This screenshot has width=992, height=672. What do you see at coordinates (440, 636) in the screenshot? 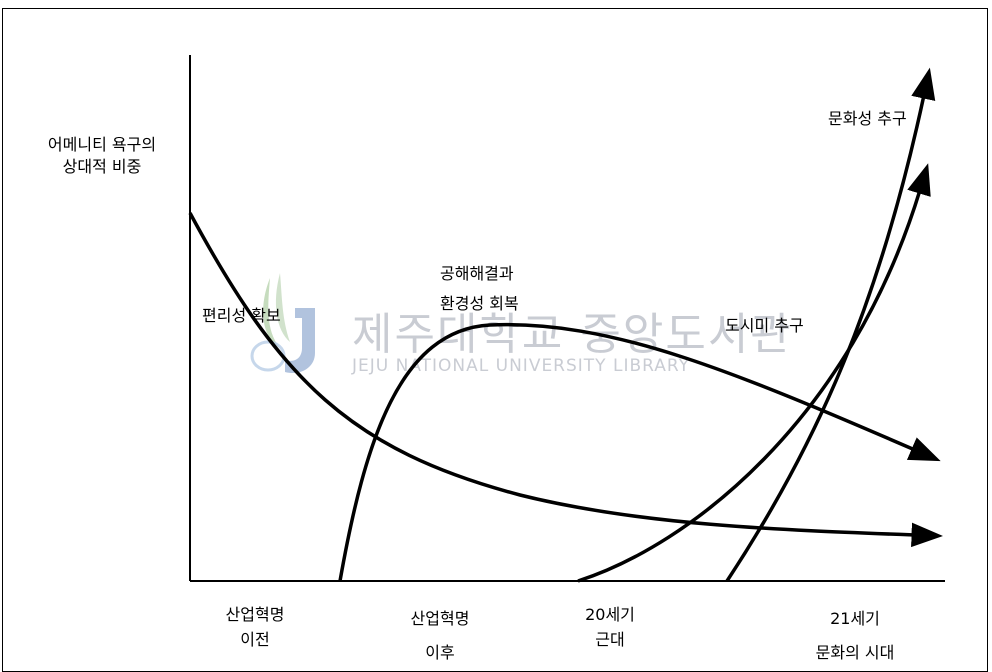
I see `period-label: 산업혁명 이후` at bounding box center [440, 636].